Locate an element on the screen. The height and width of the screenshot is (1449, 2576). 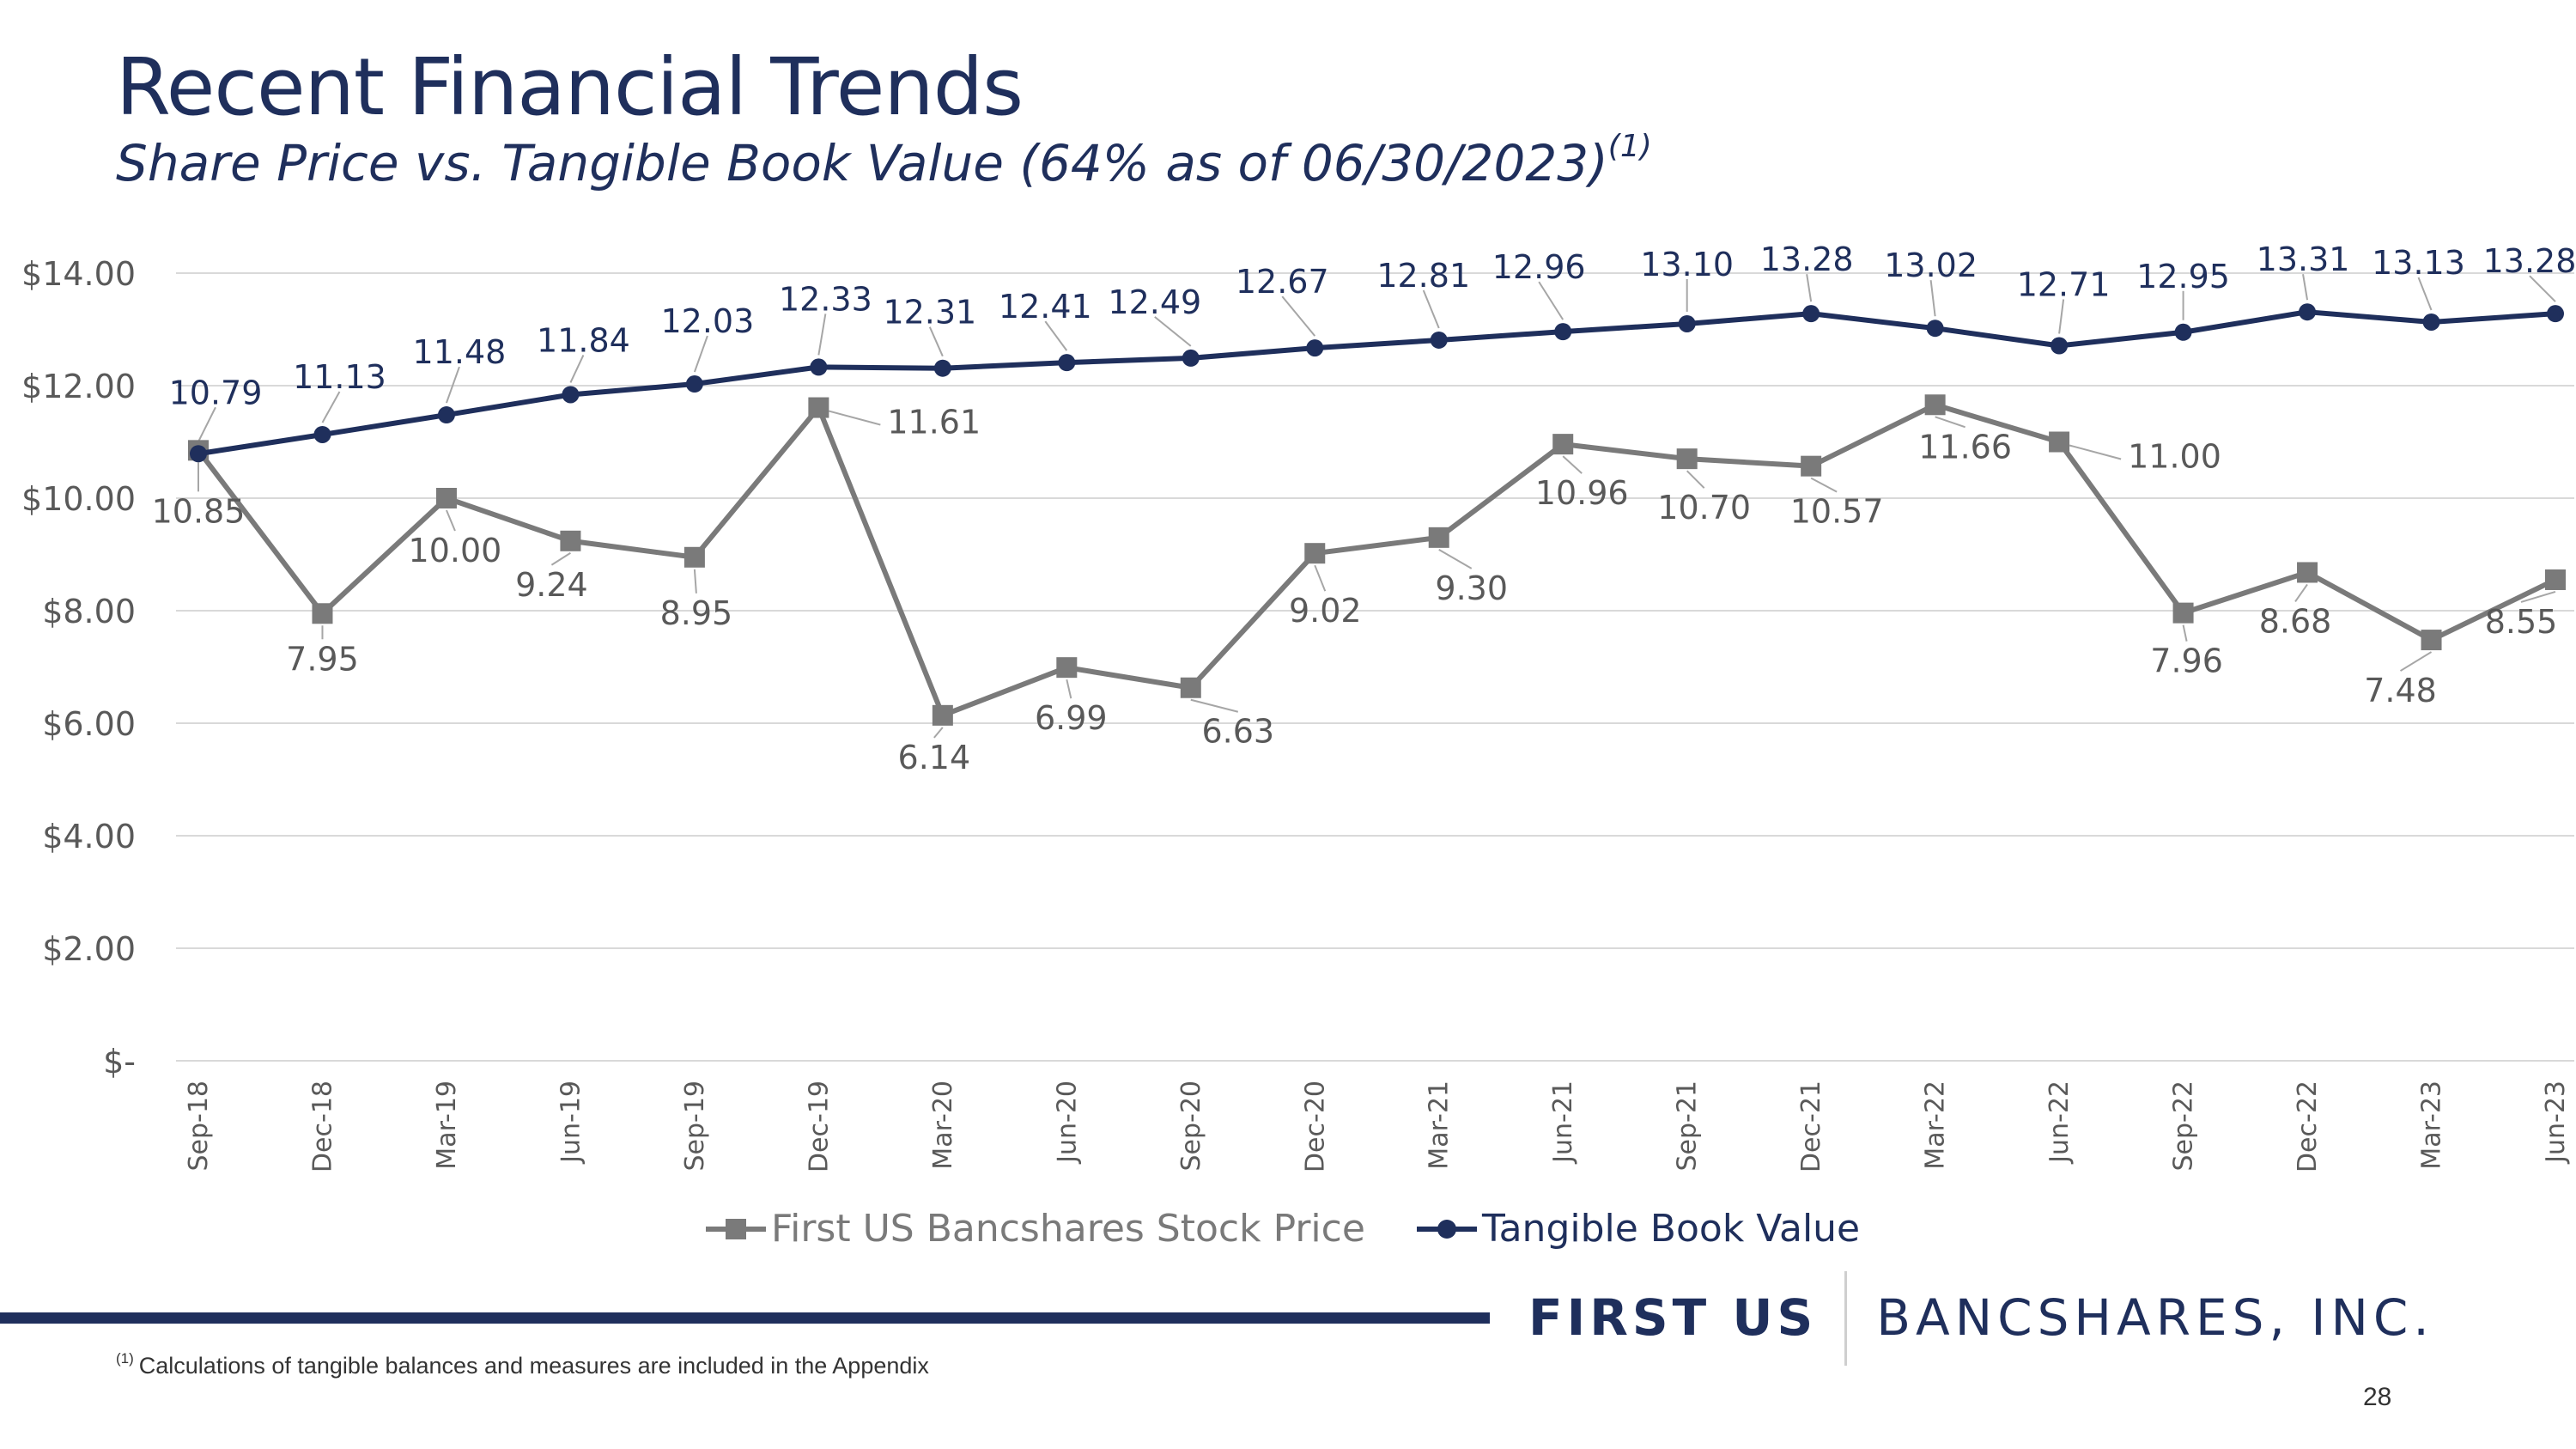
stock-price-data-label: 7.95 is located at coordinates (323, 659).